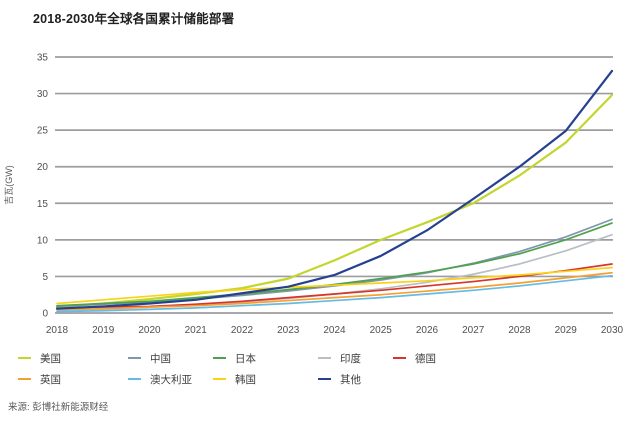 This screenshot has height=423, width=640. What do you see at coordinates (350, 379) in the screenshot?
I see `legend-label: 其他` at bounding box center [350, 379].